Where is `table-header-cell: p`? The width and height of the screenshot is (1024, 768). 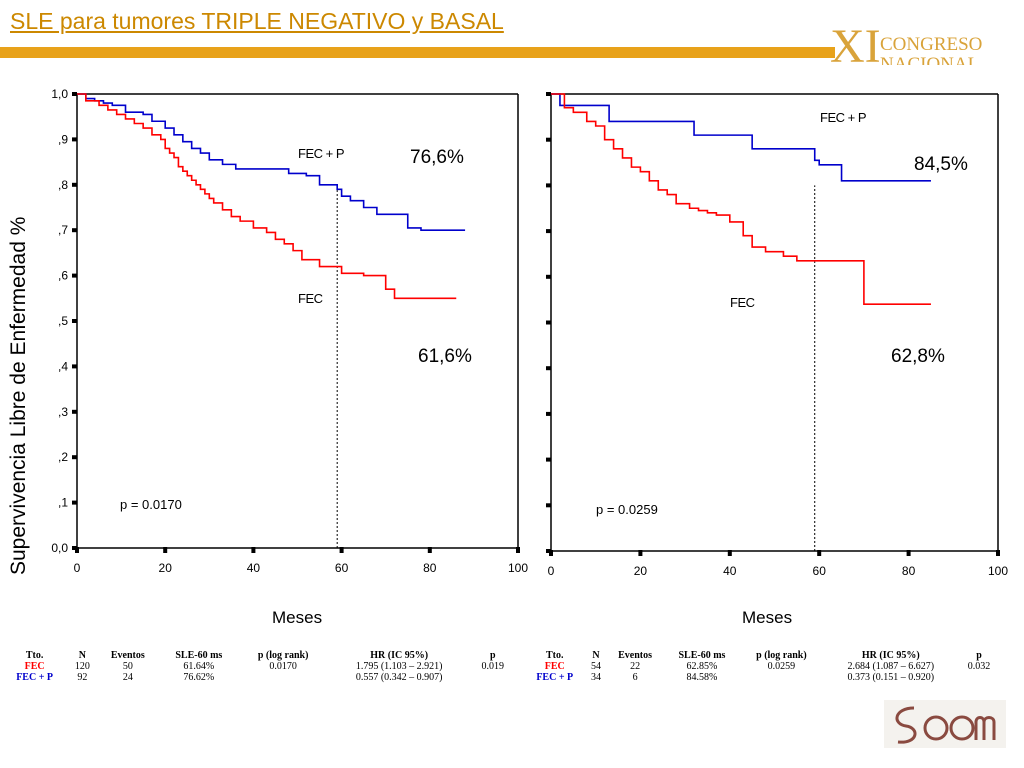 table-header-cell: p is located at coordinates (493, 655).